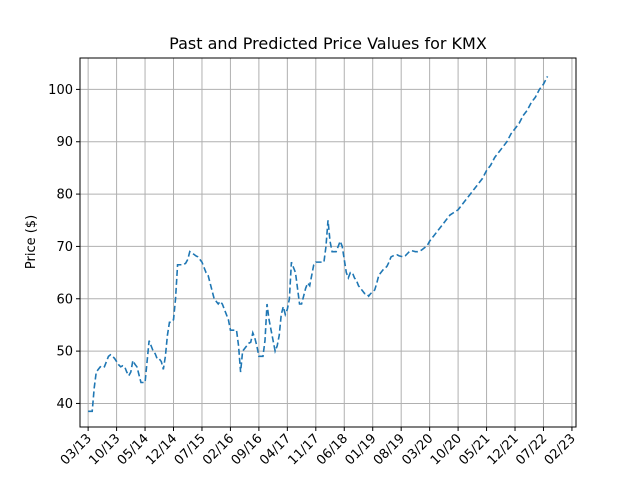 The width and height of the screenshot is (640, 480). Describe the element at coordinates (417, 449) in the screenshot. I see `x-tick-label: 03/20` at that location.